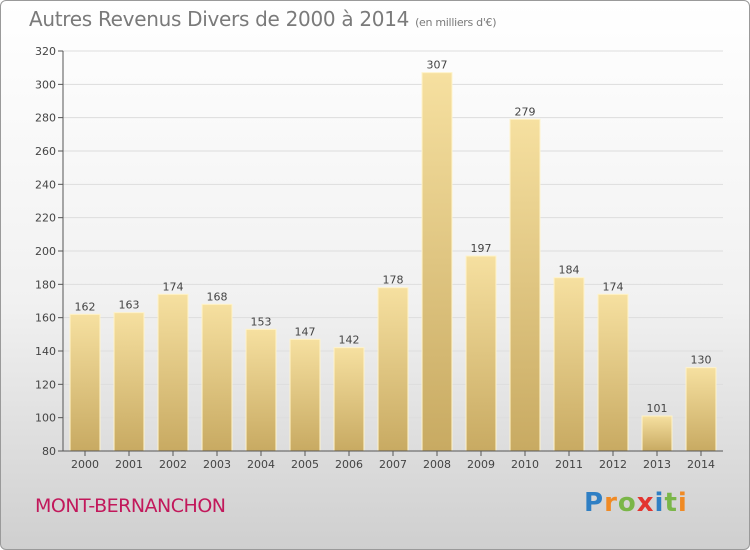  Describe the element at coordinates (219, 19) in the screenshot. I see `chart-title-text: Autres Revenus Divers de 2000 à 2014` at that location.